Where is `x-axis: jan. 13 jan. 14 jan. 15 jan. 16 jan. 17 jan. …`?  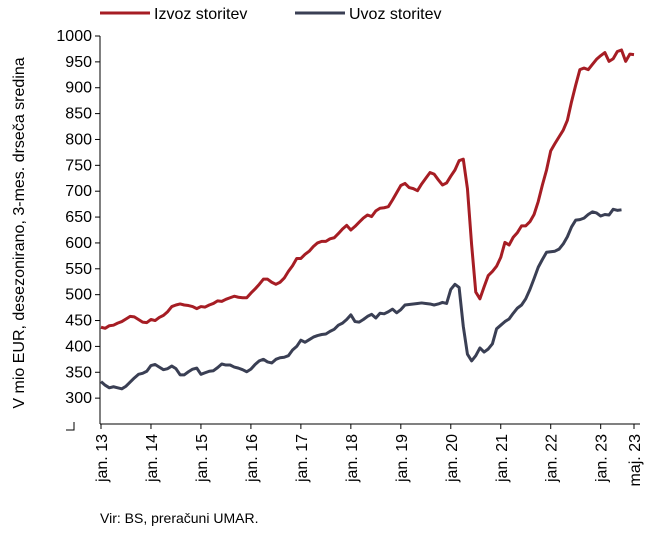 x-axis: jan. 13 jan. 14 jan. 15 jan. 16 jan. 17 jan. … is located at coordinates (369, 455).